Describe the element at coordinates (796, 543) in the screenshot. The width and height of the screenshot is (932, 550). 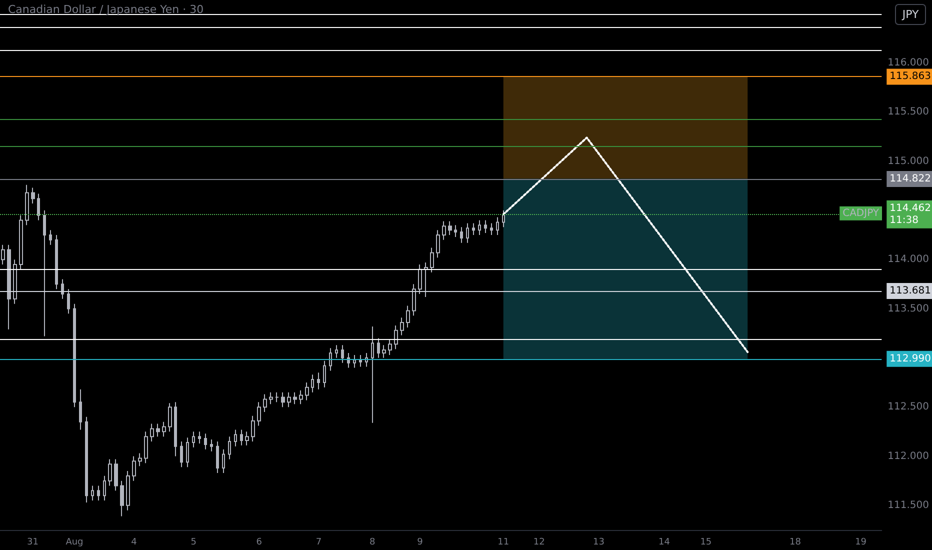
I see `x-tick-label: 18` at that location.